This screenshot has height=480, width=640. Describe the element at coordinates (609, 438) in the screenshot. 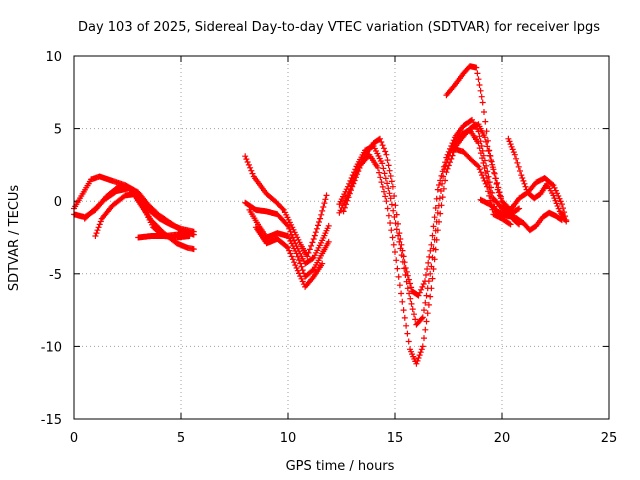

I see `x-tick-label: 25` at that location.